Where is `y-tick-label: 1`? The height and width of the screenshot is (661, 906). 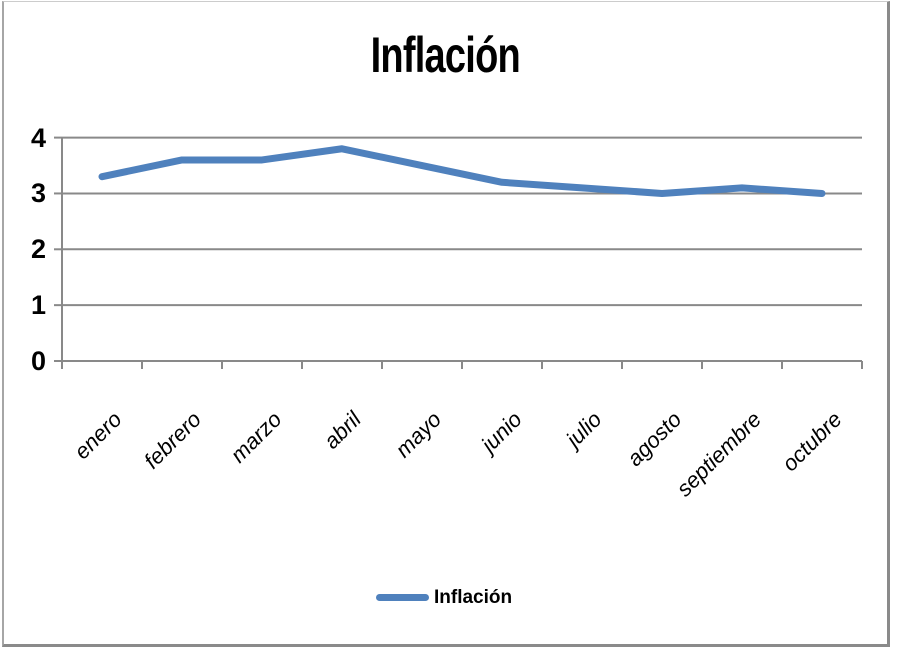 y-tick-label: 1 is located at coordinates (38, 305).